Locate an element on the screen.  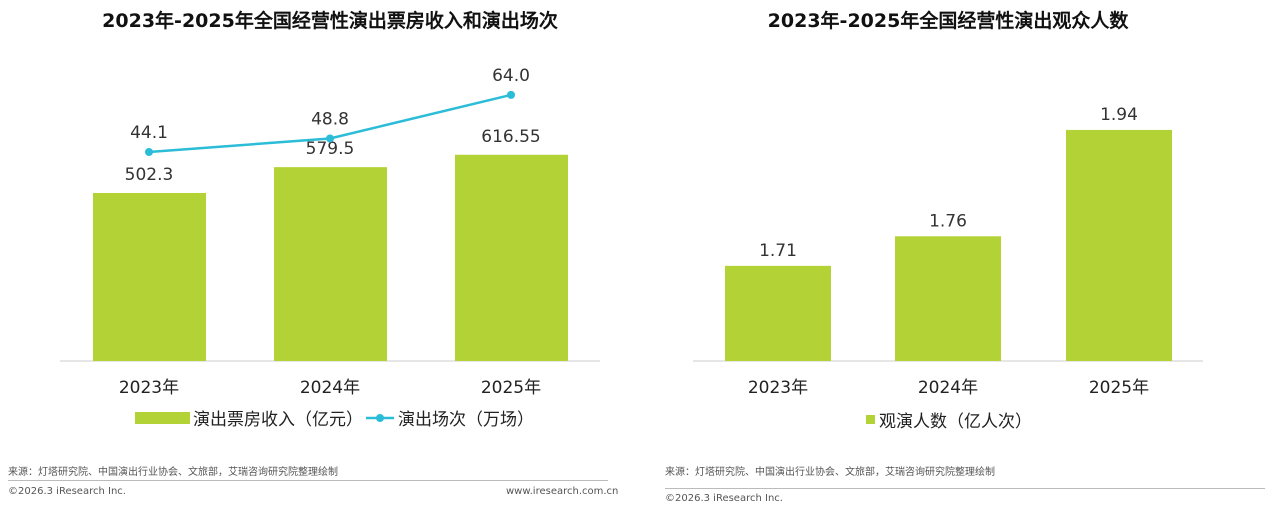
bar-label: 1.76 is located at coordinates (948, 221).